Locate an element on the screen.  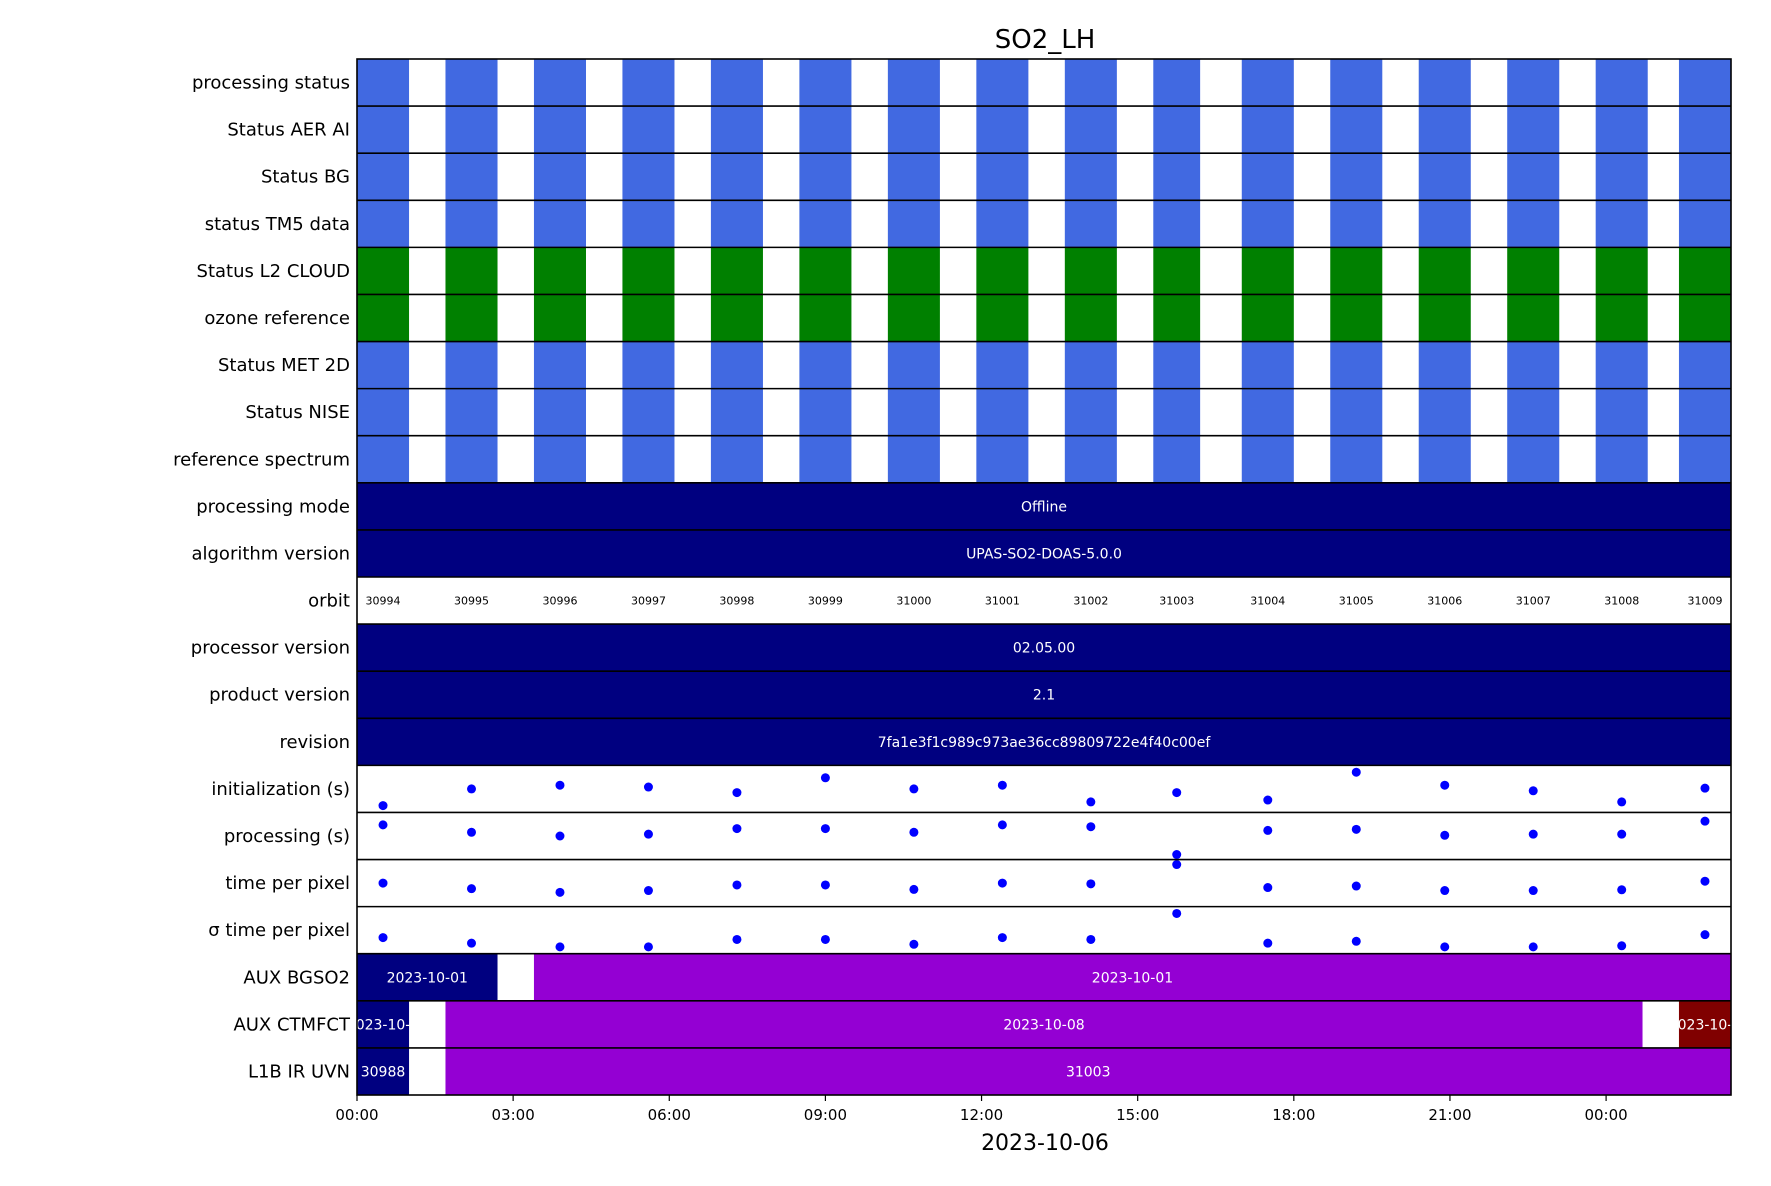
band-segment-label: 2023-10-0 is located at coordinates (383, 1025).